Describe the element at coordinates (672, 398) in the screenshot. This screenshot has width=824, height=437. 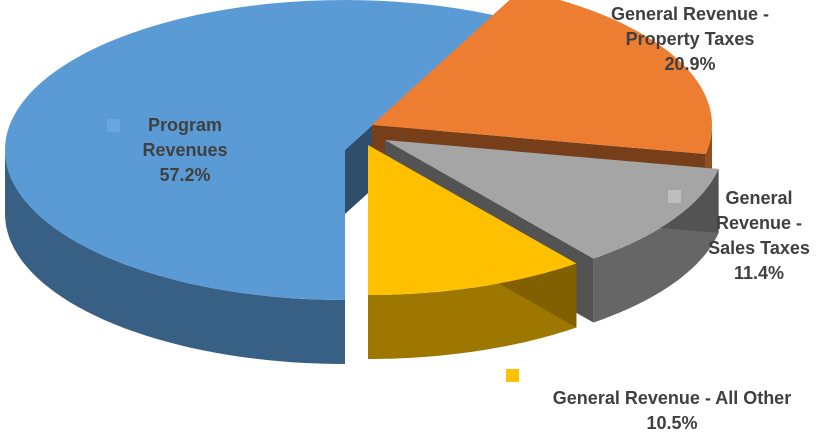
I see `label-all-other-line1: General Revenue - All Other` at that location.